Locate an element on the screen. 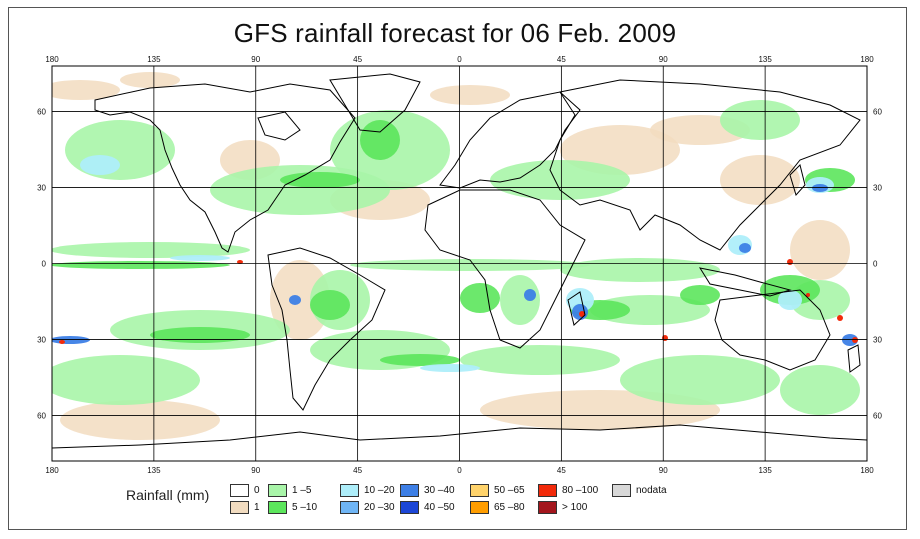 The width and height of the screenshot is (920, 539). legend-label: 10 –20 is located at coordinates (379, 490).